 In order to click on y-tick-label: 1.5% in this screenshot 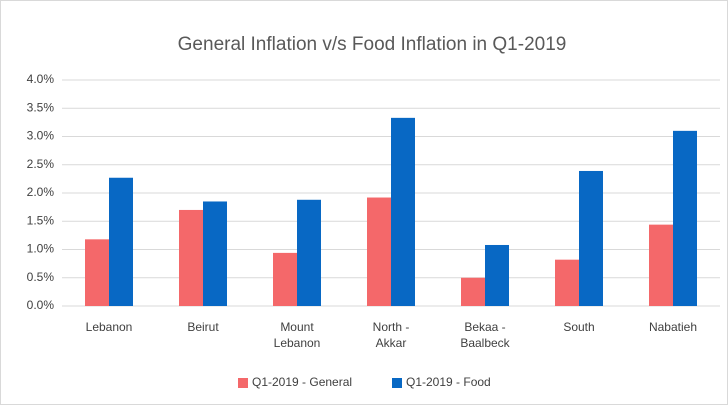, I will do `click(41, 220)`.